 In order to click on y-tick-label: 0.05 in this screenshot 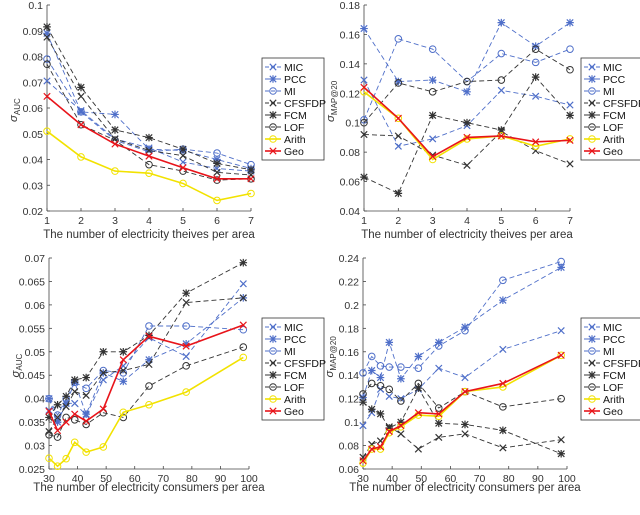, I will do `click(33, 135)`.